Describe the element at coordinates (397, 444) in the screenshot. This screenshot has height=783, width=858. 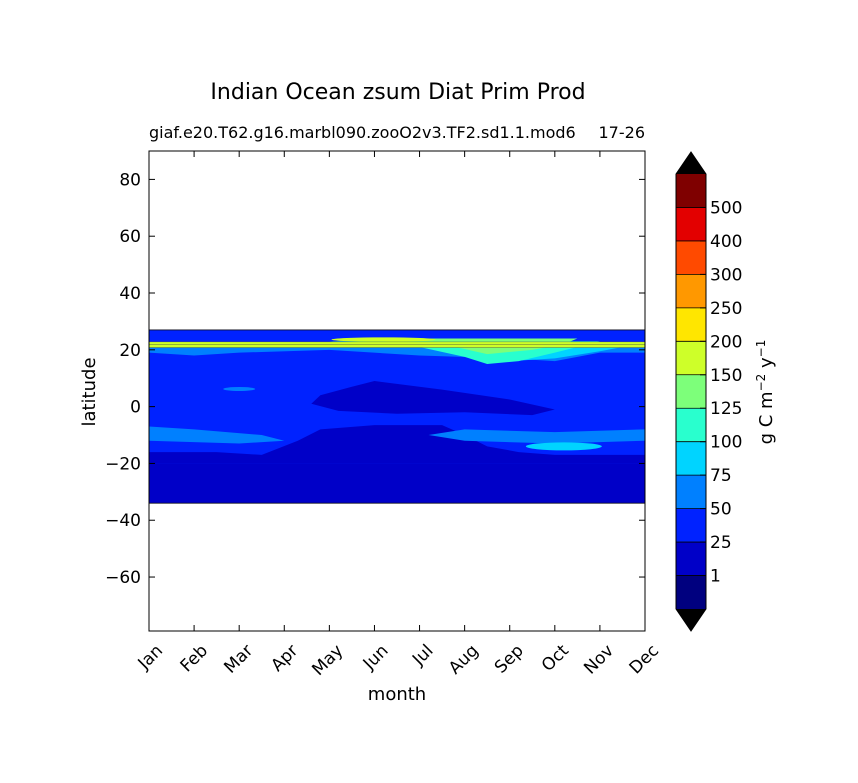
I see `contour-south-extension` at that location.